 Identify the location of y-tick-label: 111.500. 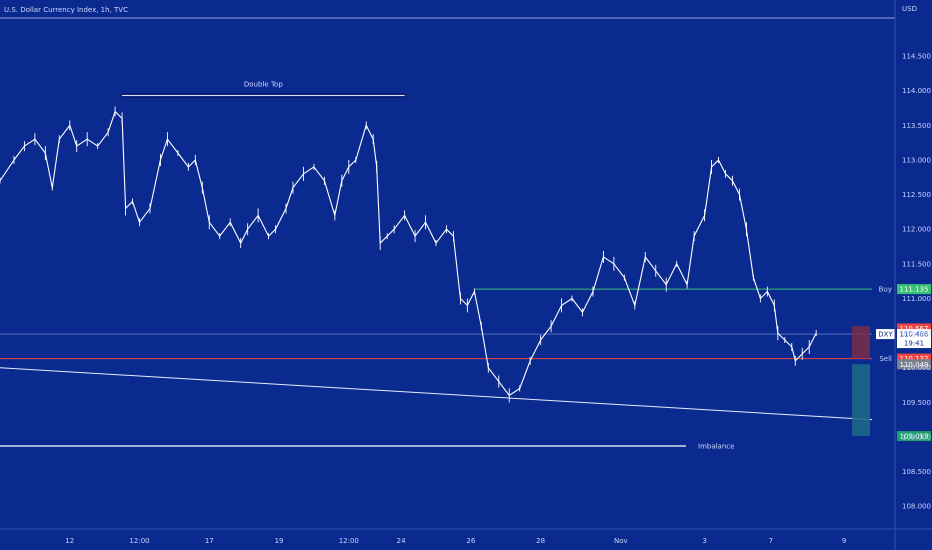
(916, 264).